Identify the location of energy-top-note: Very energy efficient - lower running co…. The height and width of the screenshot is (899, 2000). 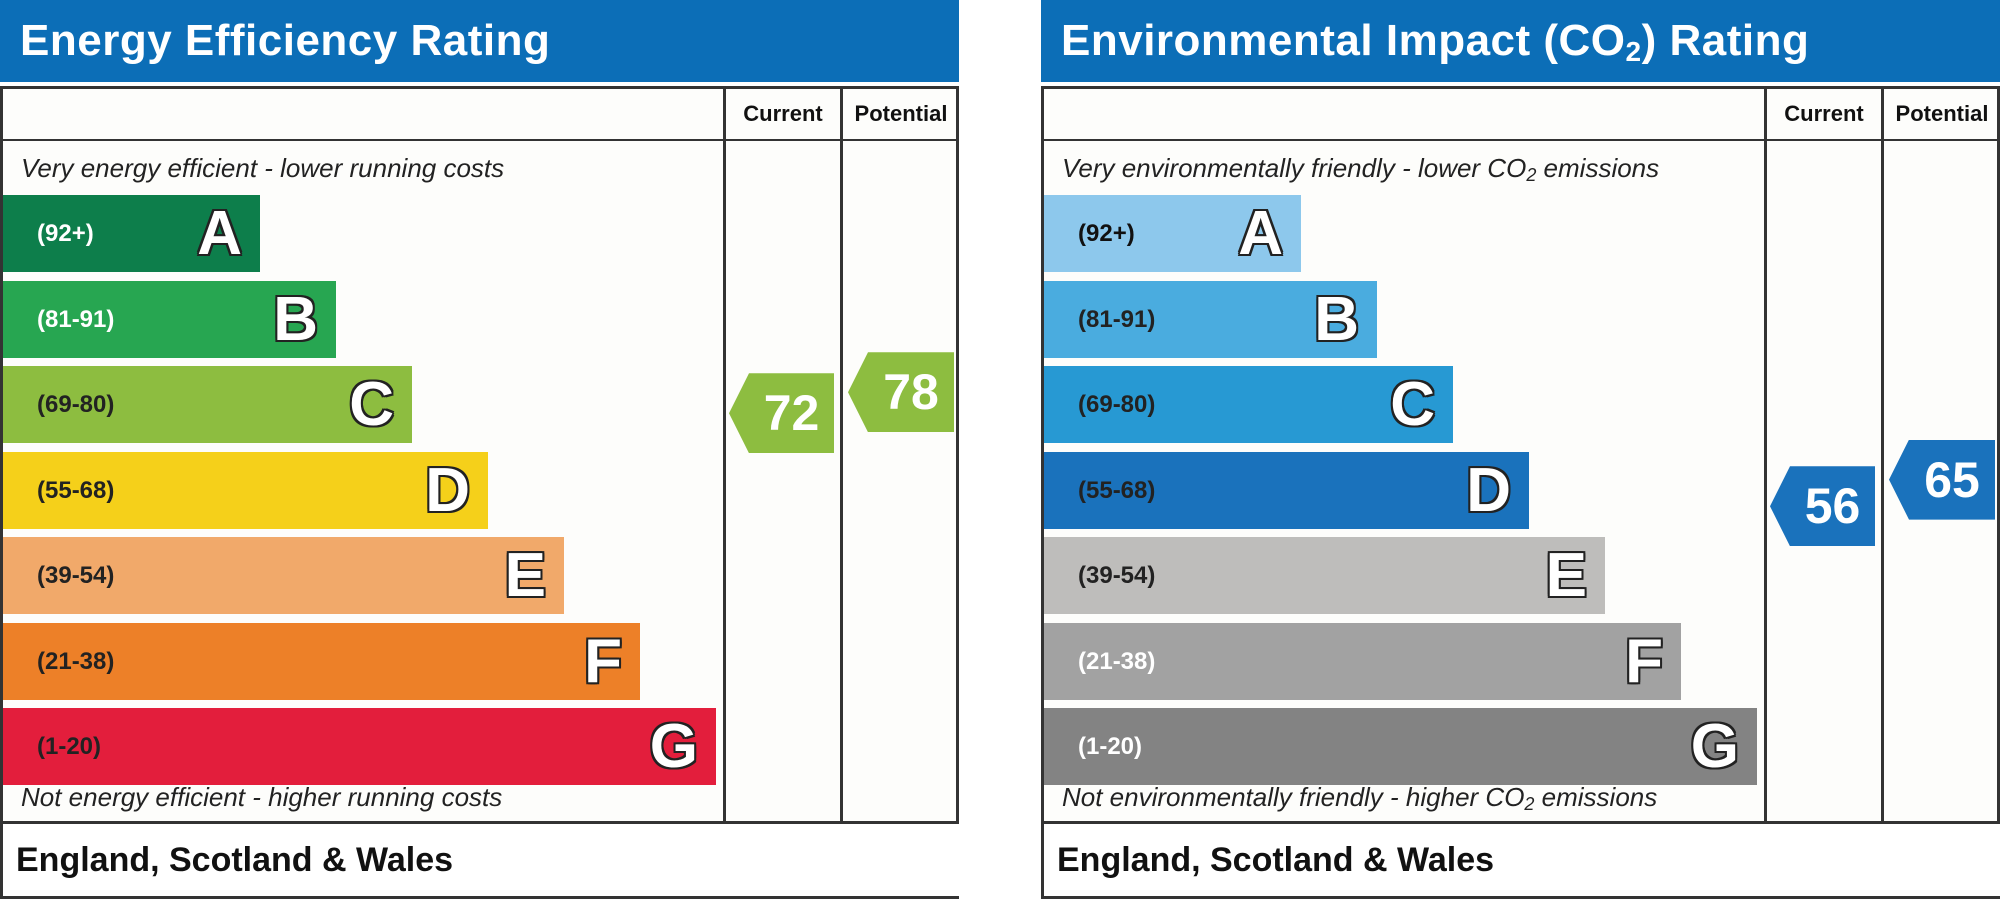
(263, 168).